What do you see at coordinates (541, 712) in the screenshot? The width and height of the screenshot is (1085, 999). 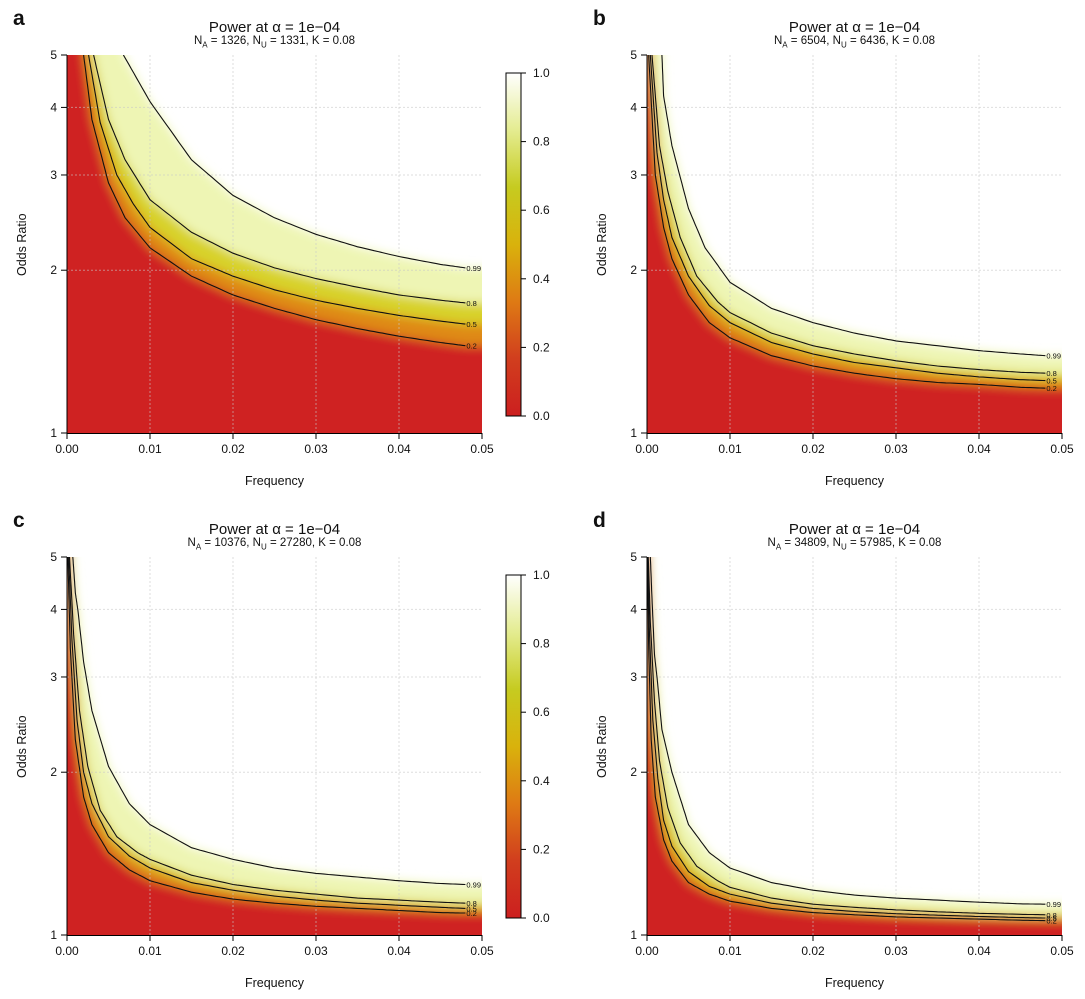 I see `colorbar-tick-label: 0.6` at bounding box center [541, 712].